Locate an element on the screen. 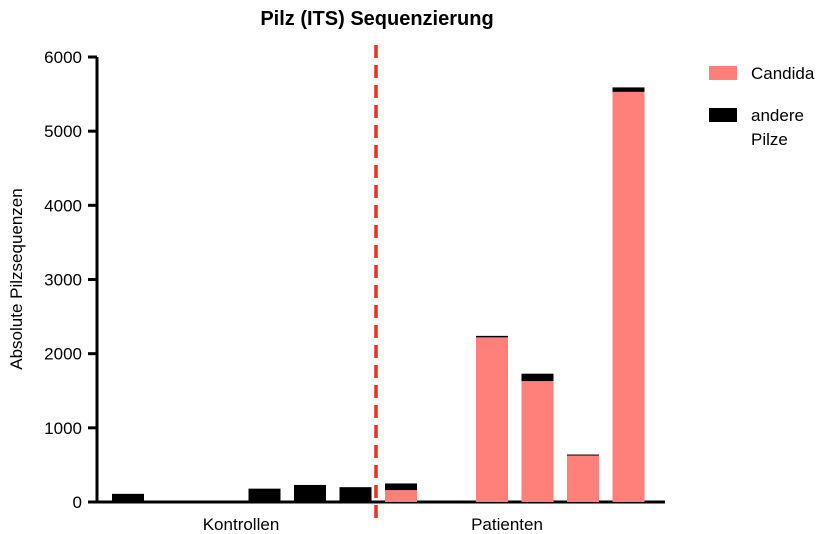 This screenshot has width=827, height=534. y-tick-label: 1000 is located at coordinates (63, 428).